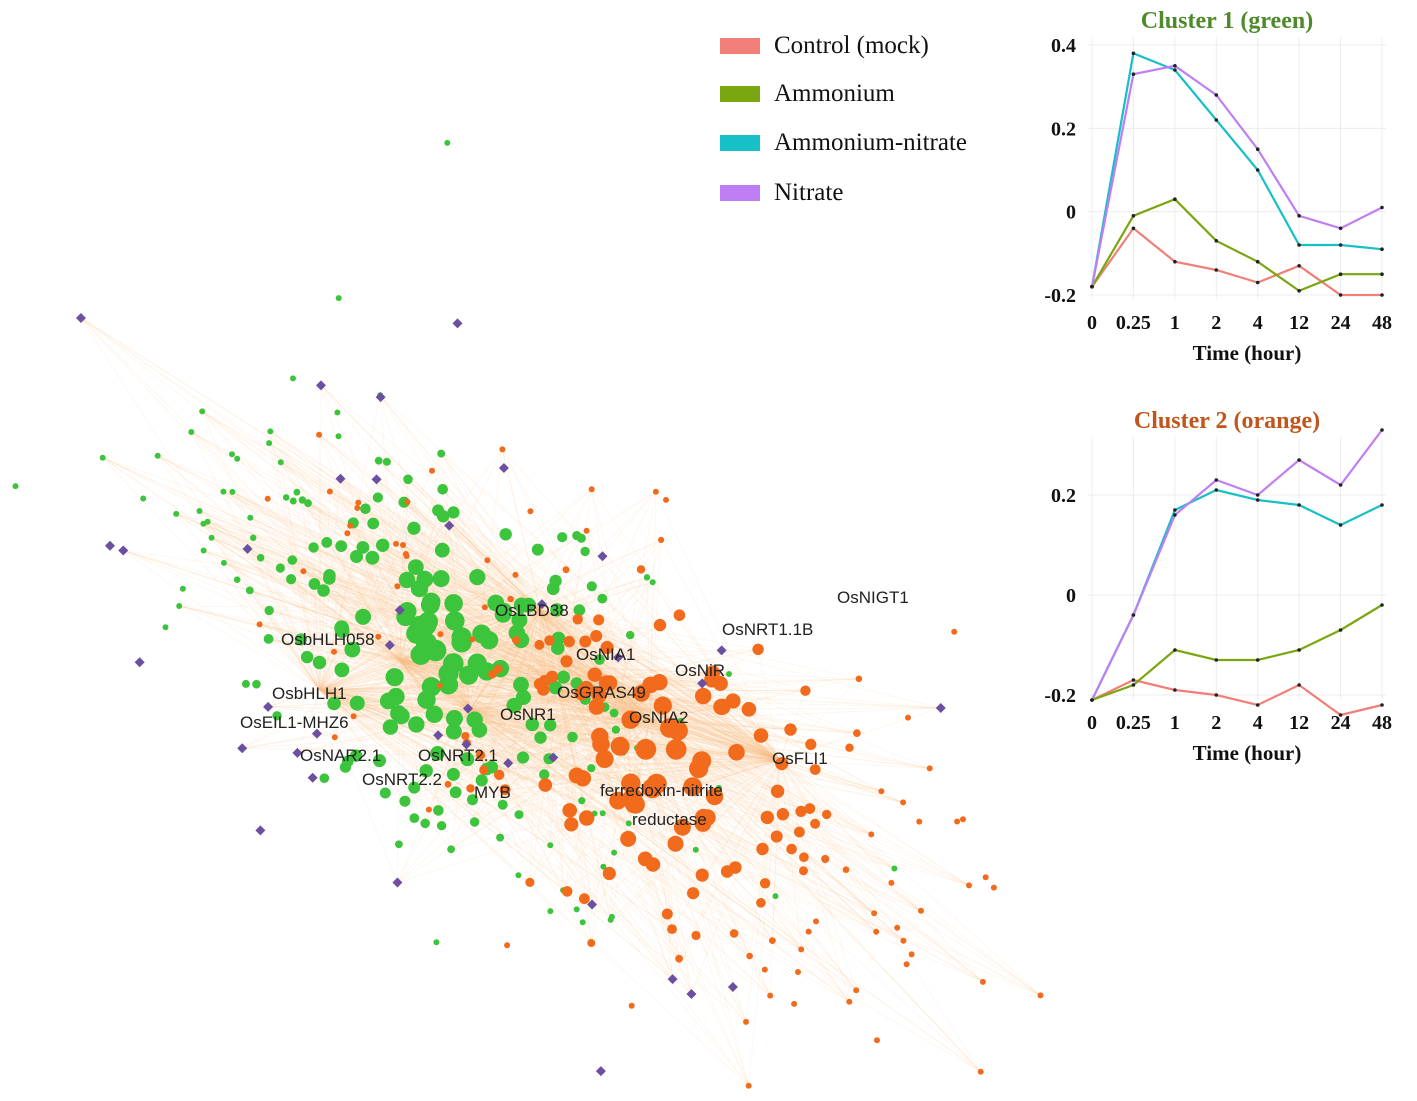 This screenshot has height=1101, width=1417. I want to click on gene-label-osbhlh058: OsbHLH058, so click(328, 639).